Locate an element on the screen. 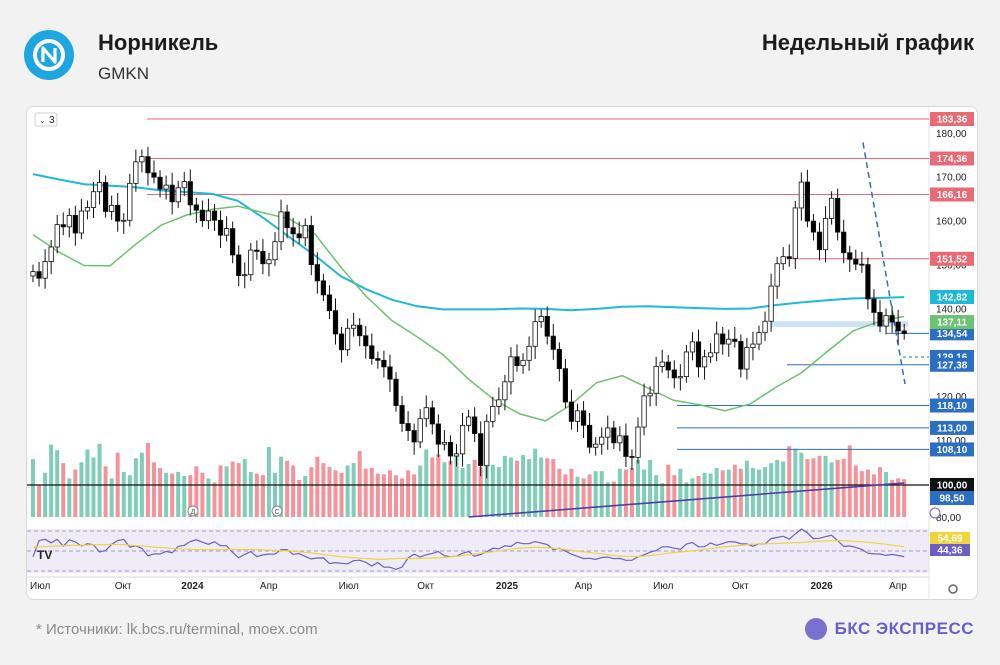  price-label-text: 100,00 is located at coordinates (952, 486).